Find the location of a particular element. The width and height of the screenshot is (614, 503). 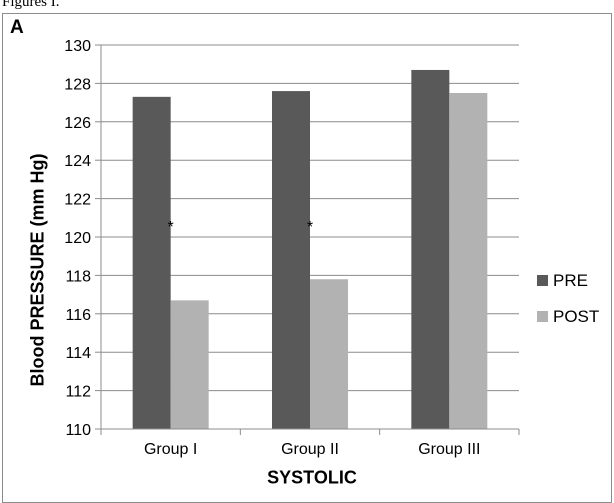

annotations: * * is located at coordinates (241, 227).